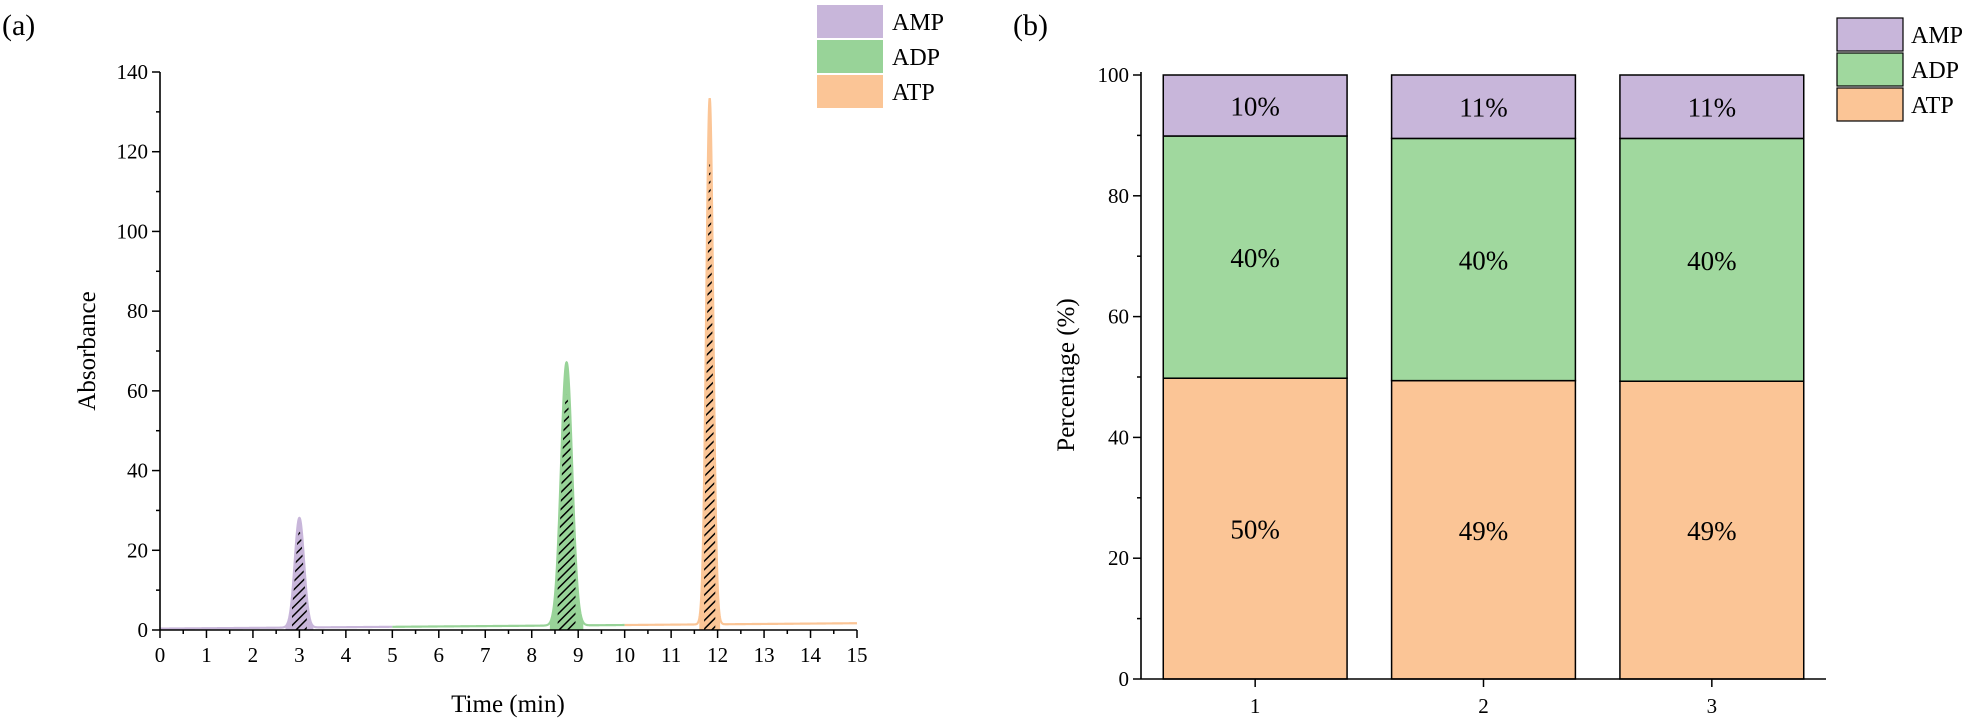 The height and width of the screenshot is (723, 1971). What do you see at coordinates (299, 580) in the screenshot?
I see `peak-hatch-amp` at bounding box center [299, 580].